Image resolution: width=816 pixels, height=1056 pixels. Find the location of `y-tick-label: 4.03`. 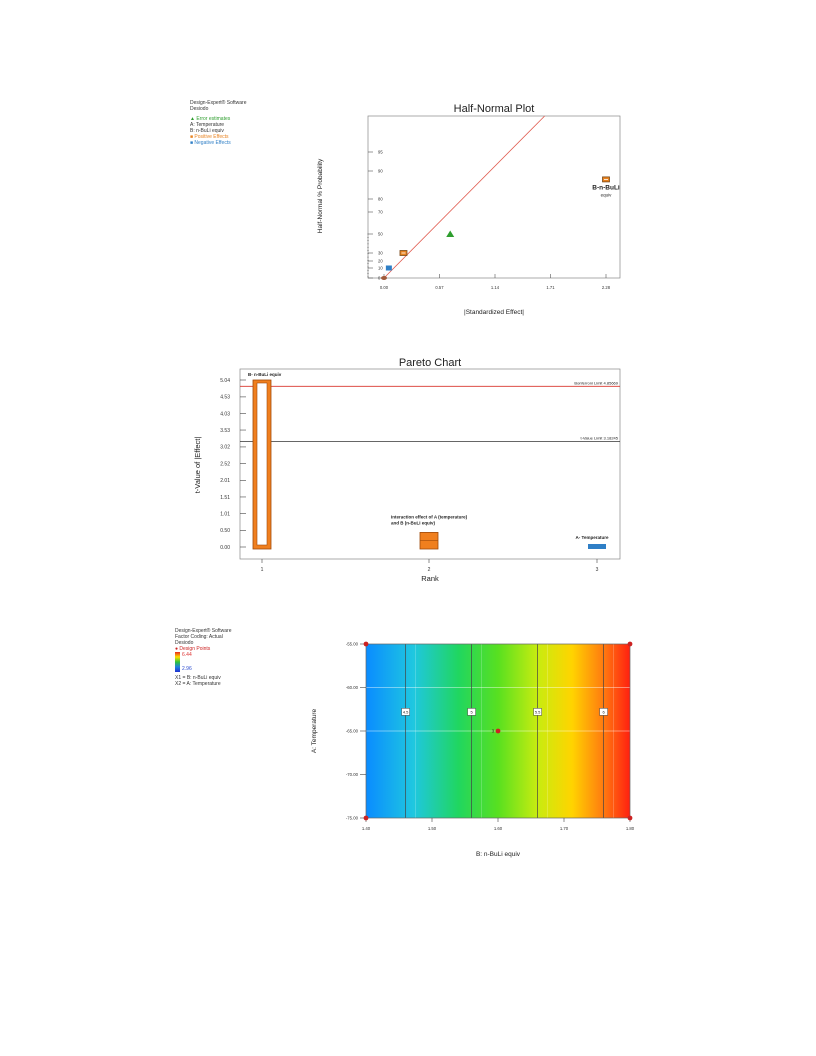

y-tick-label: 4.03 is located at coordinates (225, 414).